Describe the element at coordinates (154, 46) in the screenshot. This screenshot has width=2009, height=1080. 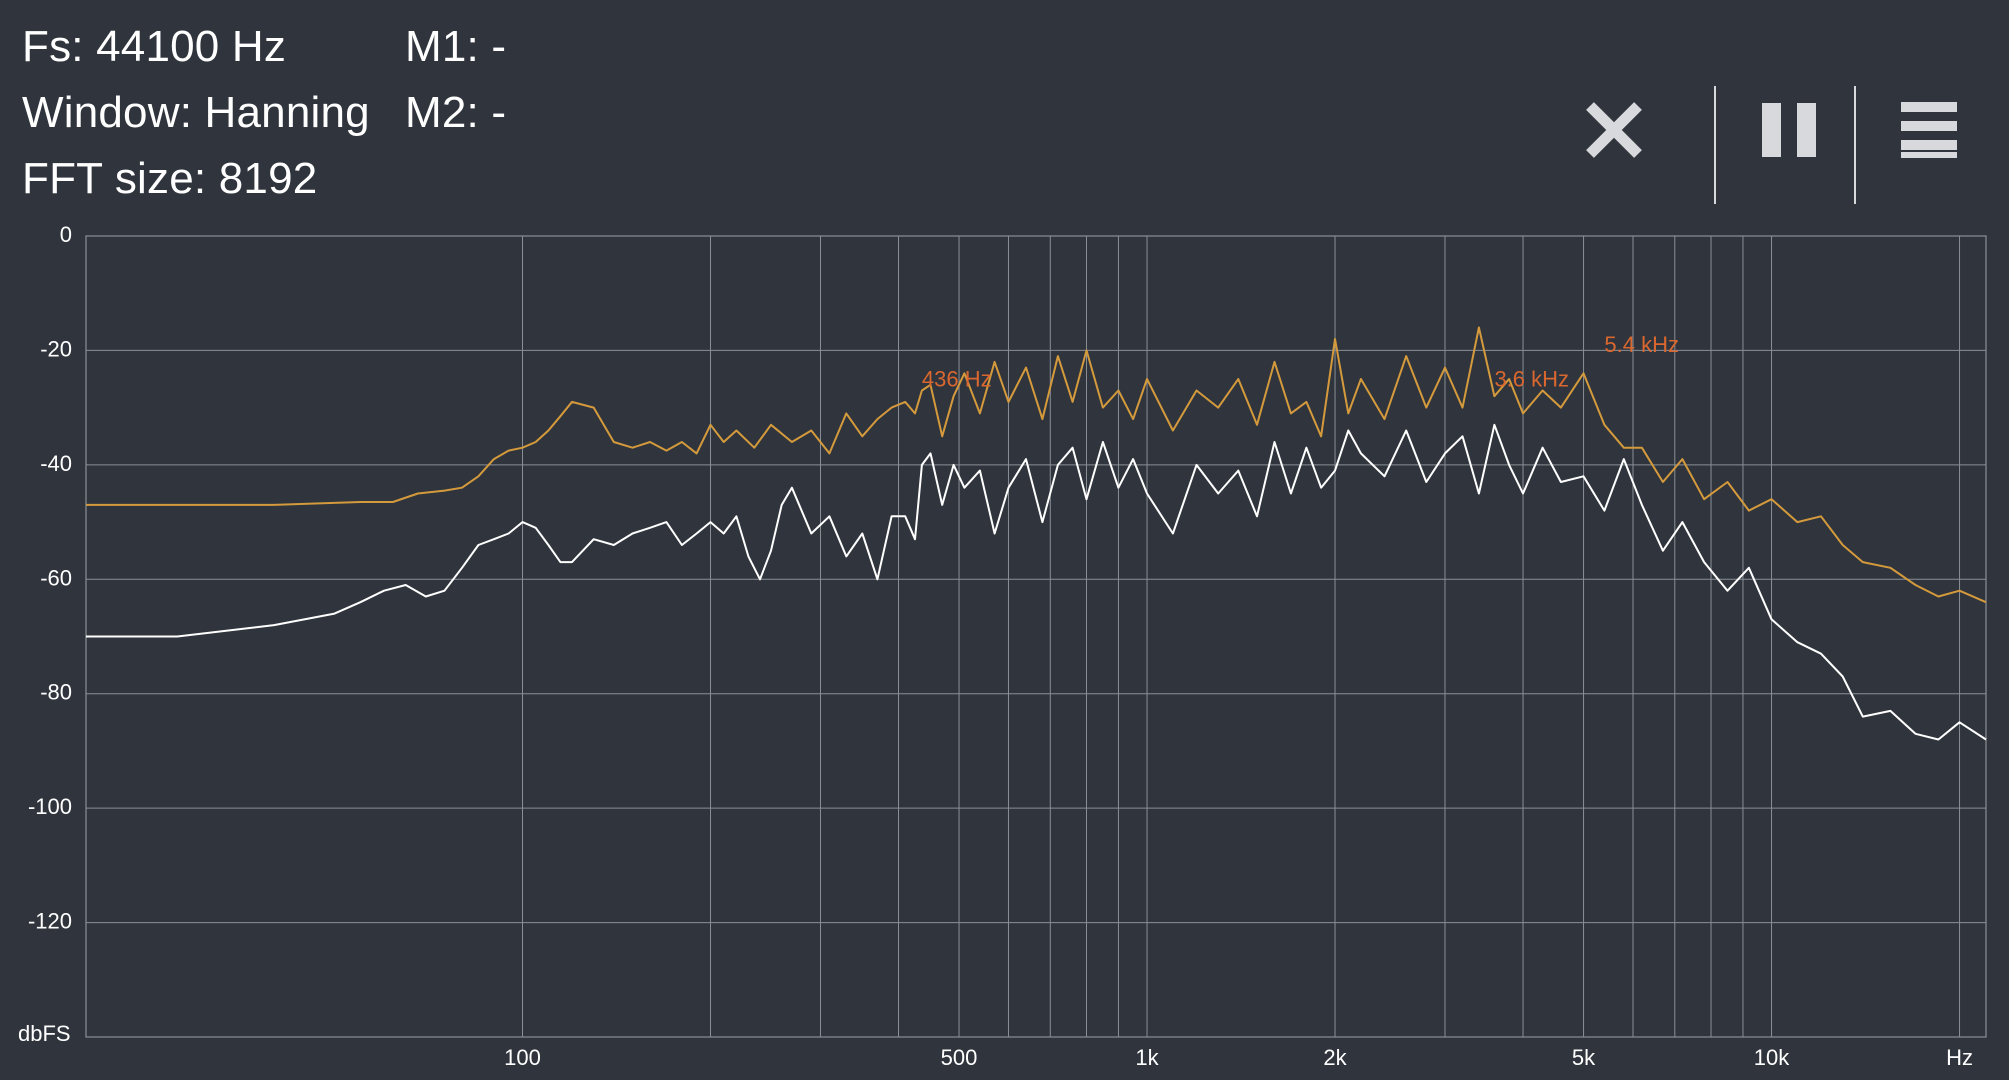
I see `sample-rate-label: Fs: 44100 Hz` at that location.